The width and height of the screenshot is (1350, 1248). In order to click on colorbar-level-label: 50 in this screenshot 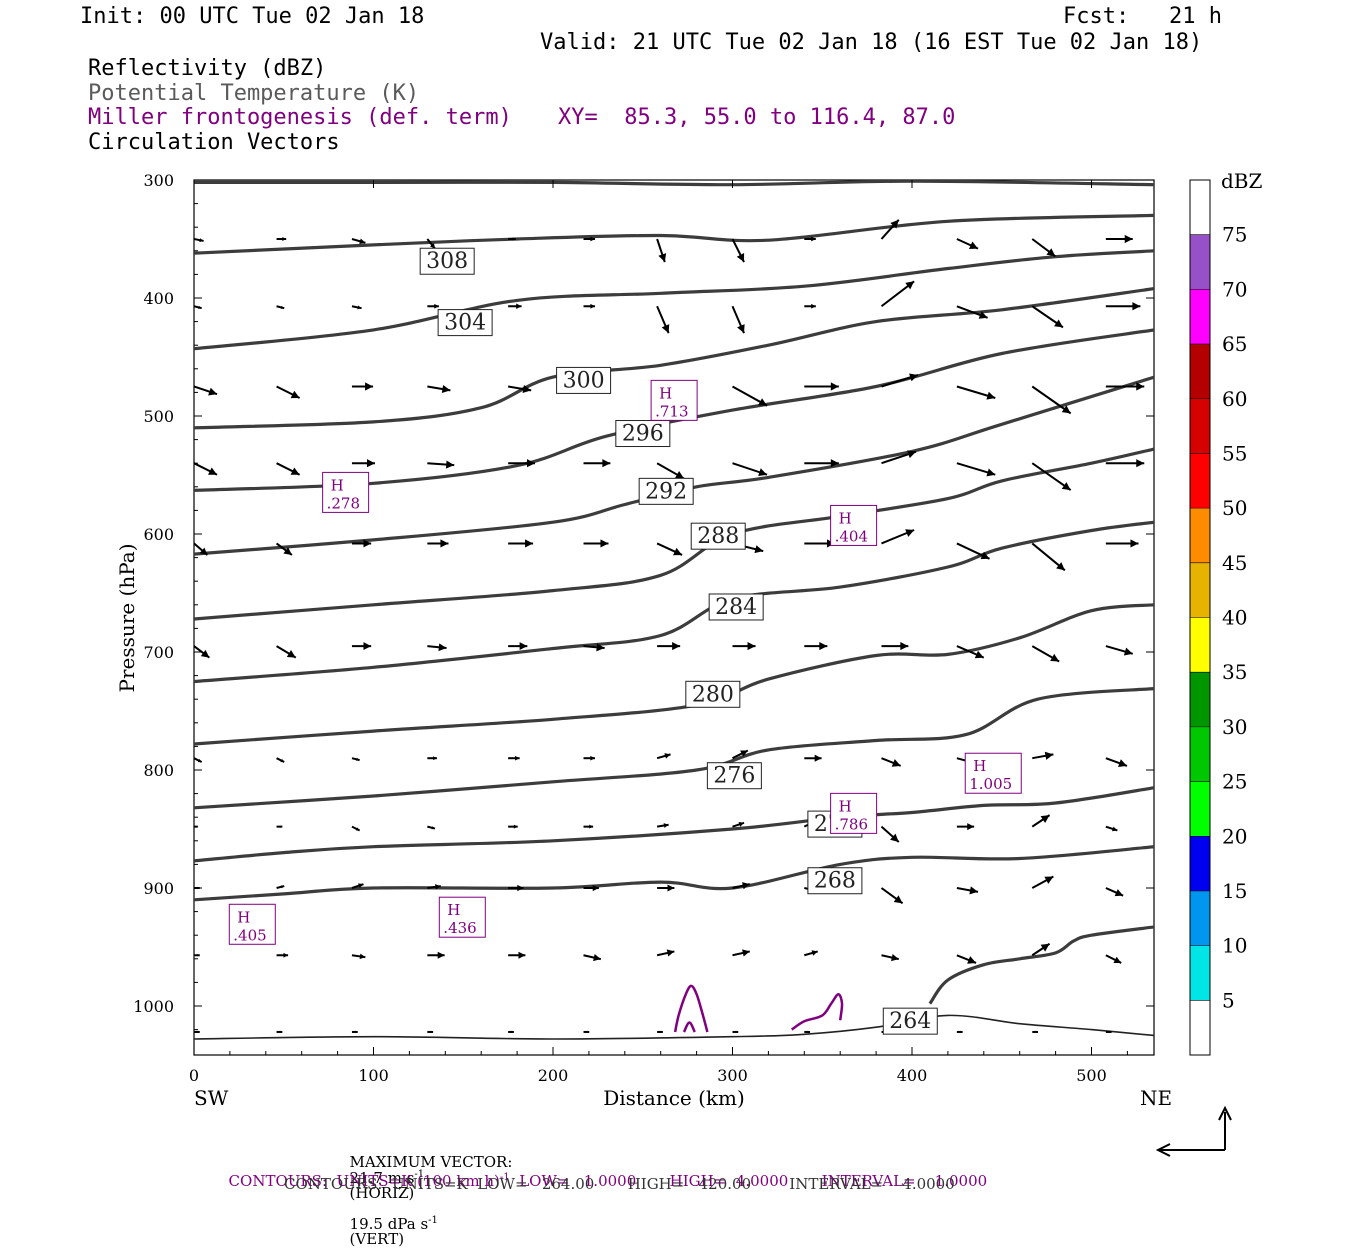, I will do `click(1234, 508)`.